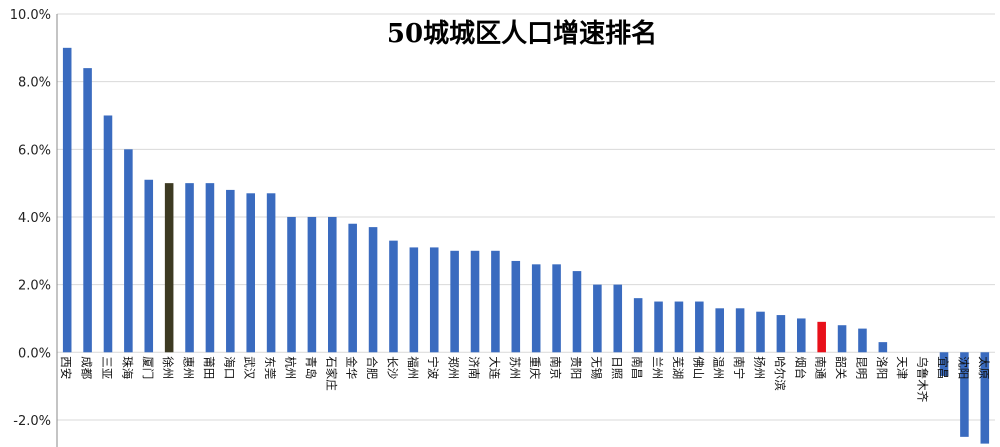 The height and width of the screenshot is (447, 1000). I want to click on category-label-宁波: 宁波, so click(433, 367).